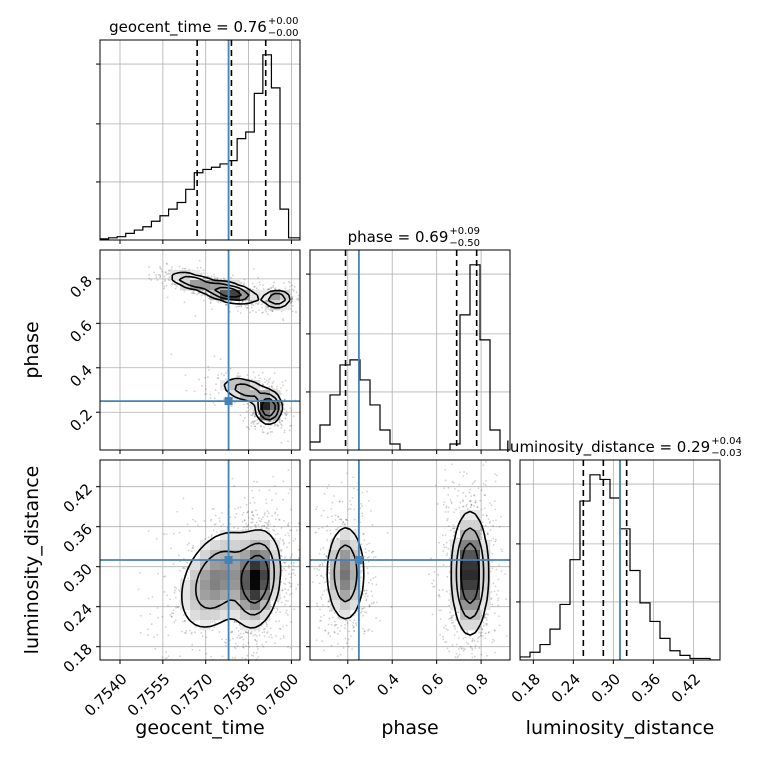  I want to click on y-axis-label-luminosity_distance: luminosity_distance, so click(32, 560).